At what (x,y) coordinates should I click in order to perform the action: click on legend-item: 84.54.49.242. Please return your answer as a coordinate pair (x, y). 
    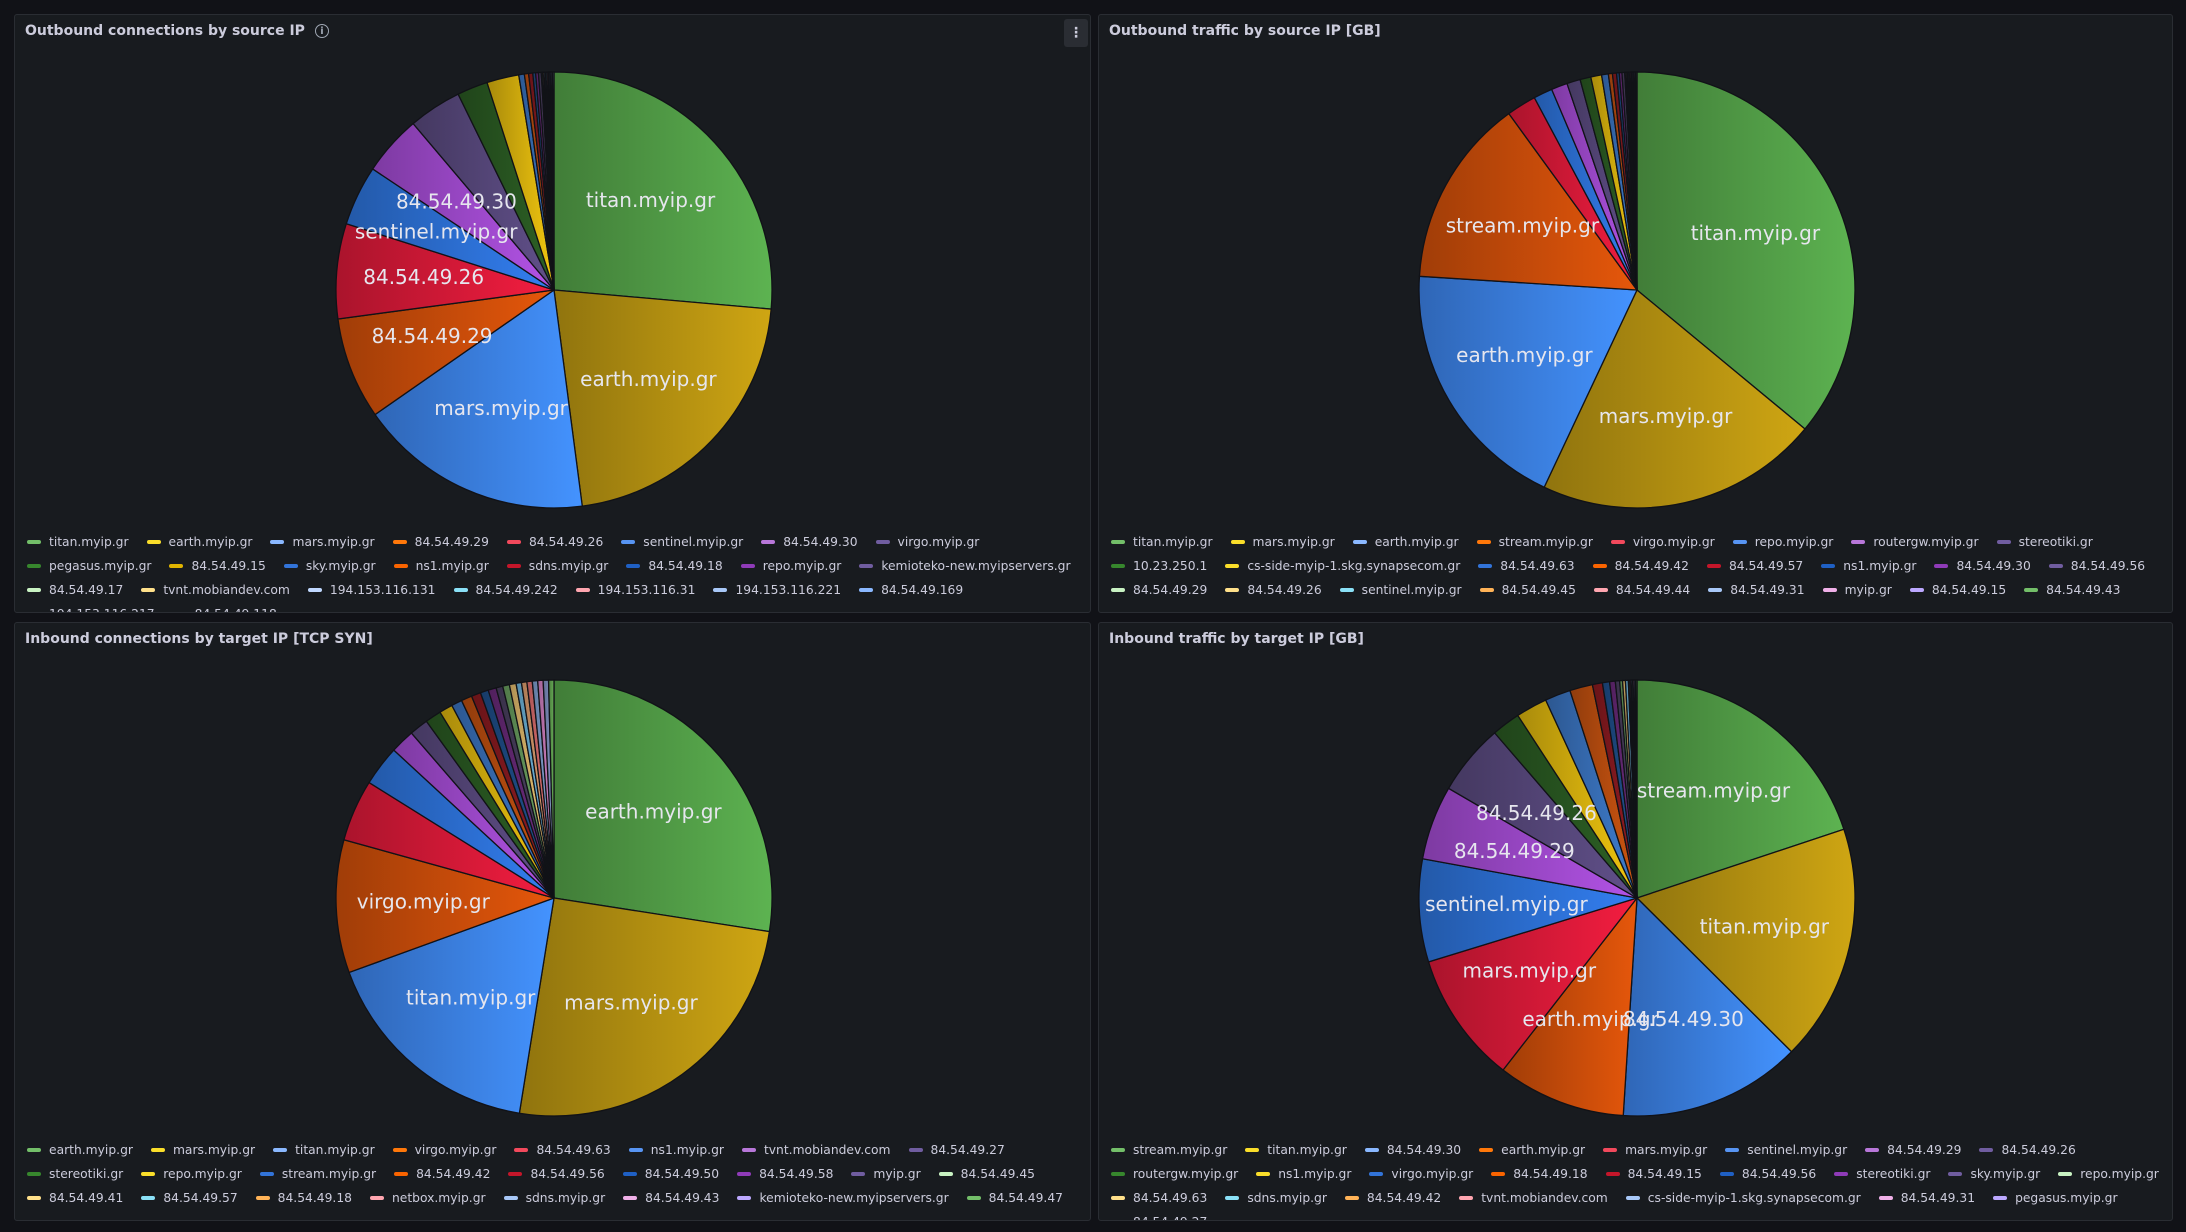
    Looking at the image, I should click on (505, 590).